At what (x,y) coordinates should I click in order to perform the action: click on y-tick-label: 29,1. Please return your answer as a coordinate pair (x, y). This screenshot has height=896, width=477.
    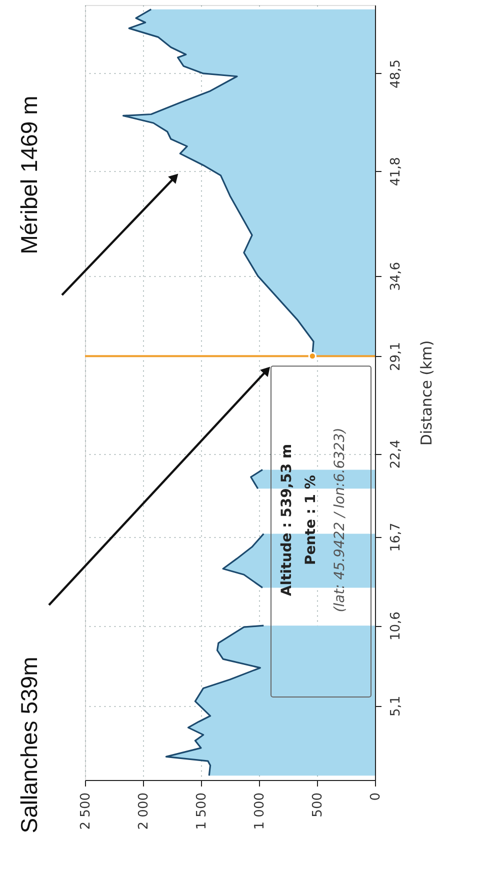
    Looking at the image, I should click on (396, 357).